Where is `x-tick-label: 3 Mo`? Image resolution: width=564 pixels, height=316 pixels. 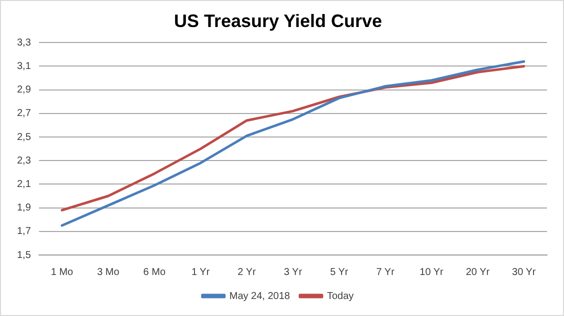 x-tick-label: 3 Mo is located at coordinates (108, 272).